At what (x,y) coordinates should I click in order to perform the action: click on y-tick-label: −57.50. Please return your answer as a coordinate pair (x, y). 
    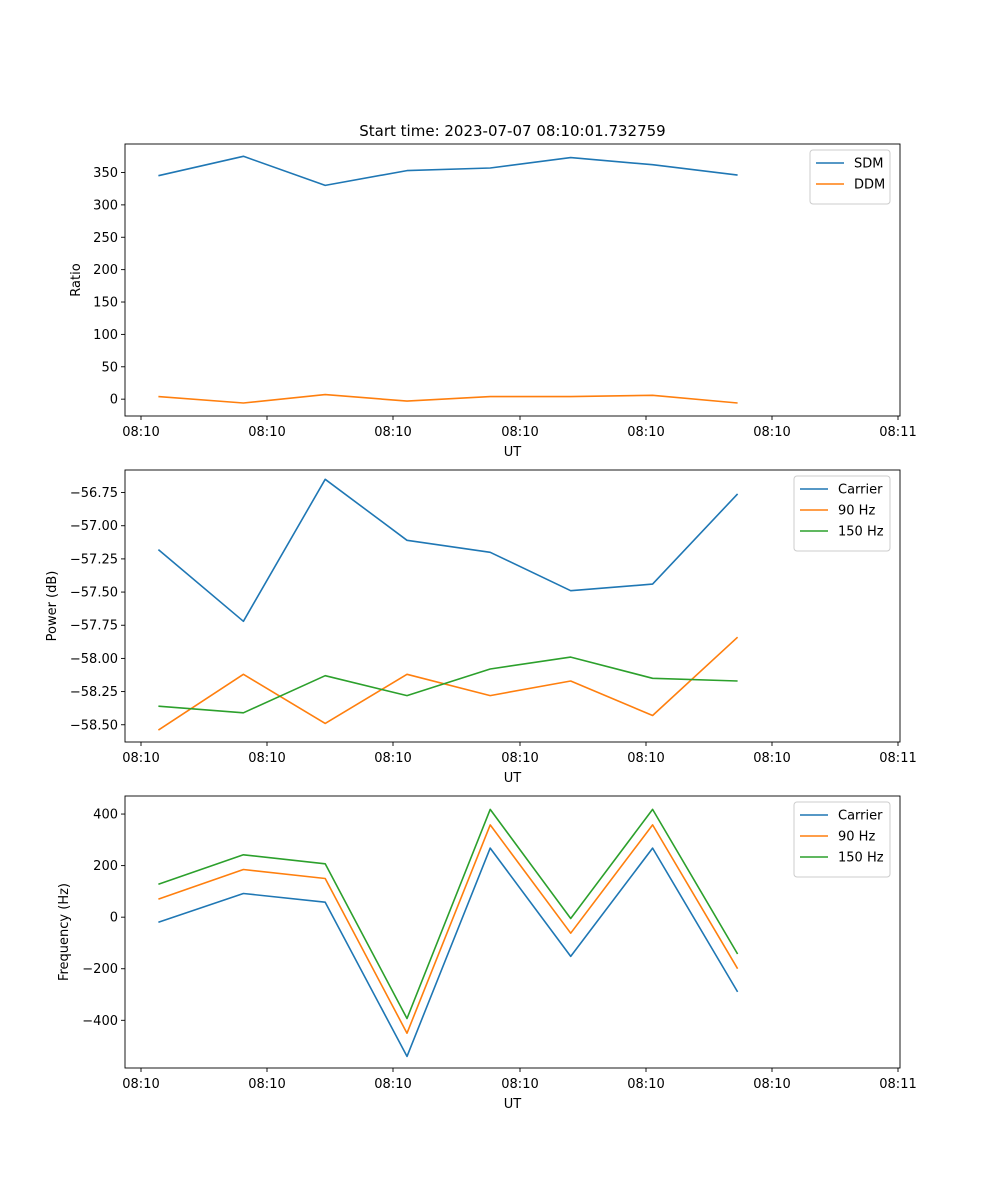
    Looking at the image, I should click on (94, 593).